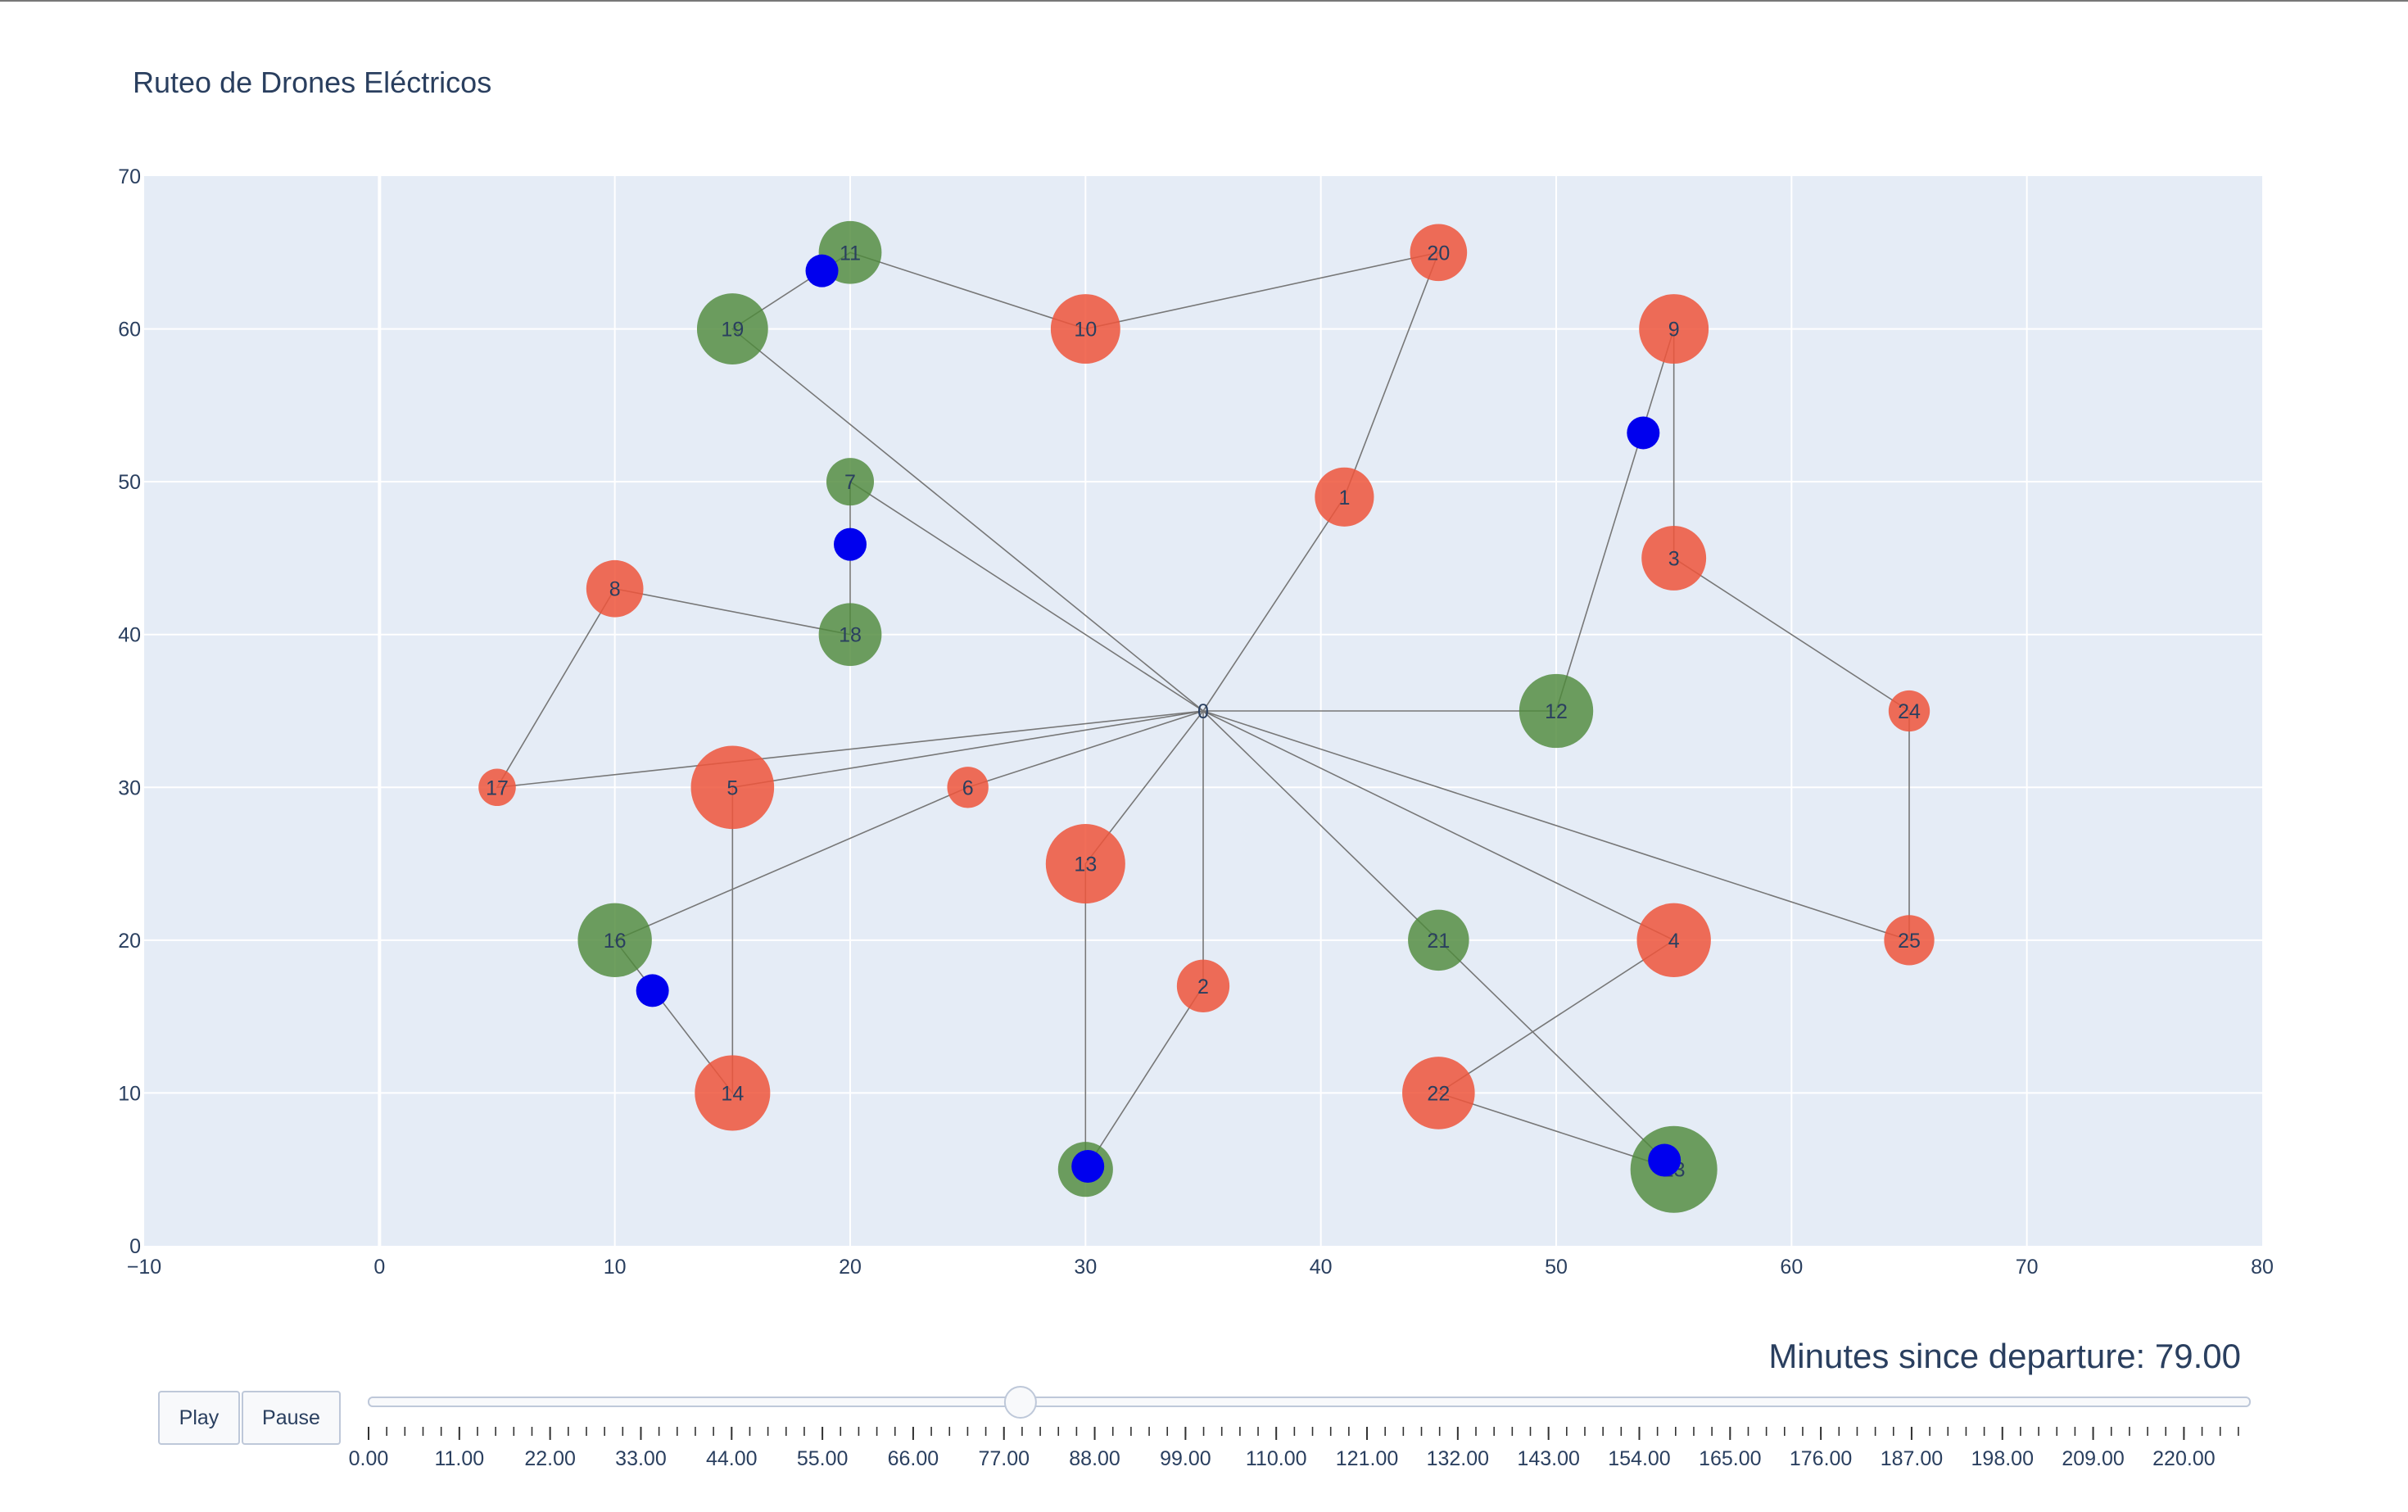 The width and height of the screenshot is (2408, 1512). What do you see at coordinates (1458, 1459) in the screenshot?
I see `slider-tick-label: 132.00` at bounding box center [1458, 1459].